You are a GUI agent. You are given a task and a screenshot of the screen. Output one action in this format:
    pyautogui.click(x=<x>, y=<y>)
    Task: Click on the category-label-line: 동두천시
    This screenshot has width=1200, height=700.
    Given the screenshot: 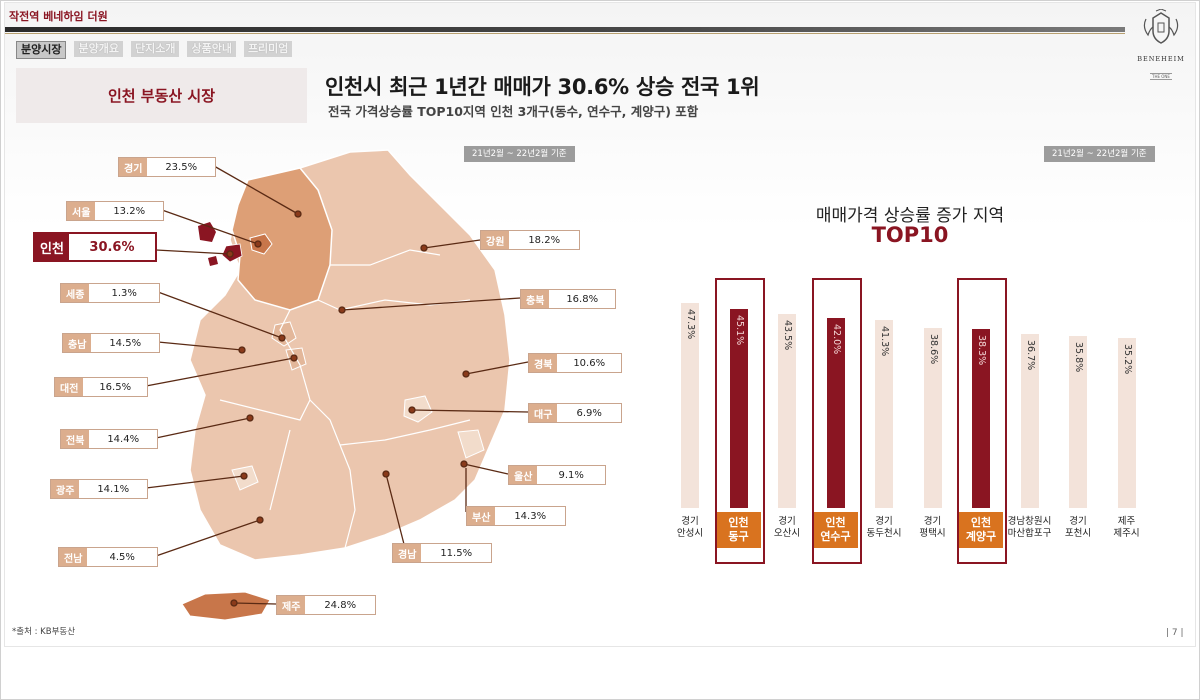 What is the action you would take?
    pyautogui.click(x=884, y=533)
    